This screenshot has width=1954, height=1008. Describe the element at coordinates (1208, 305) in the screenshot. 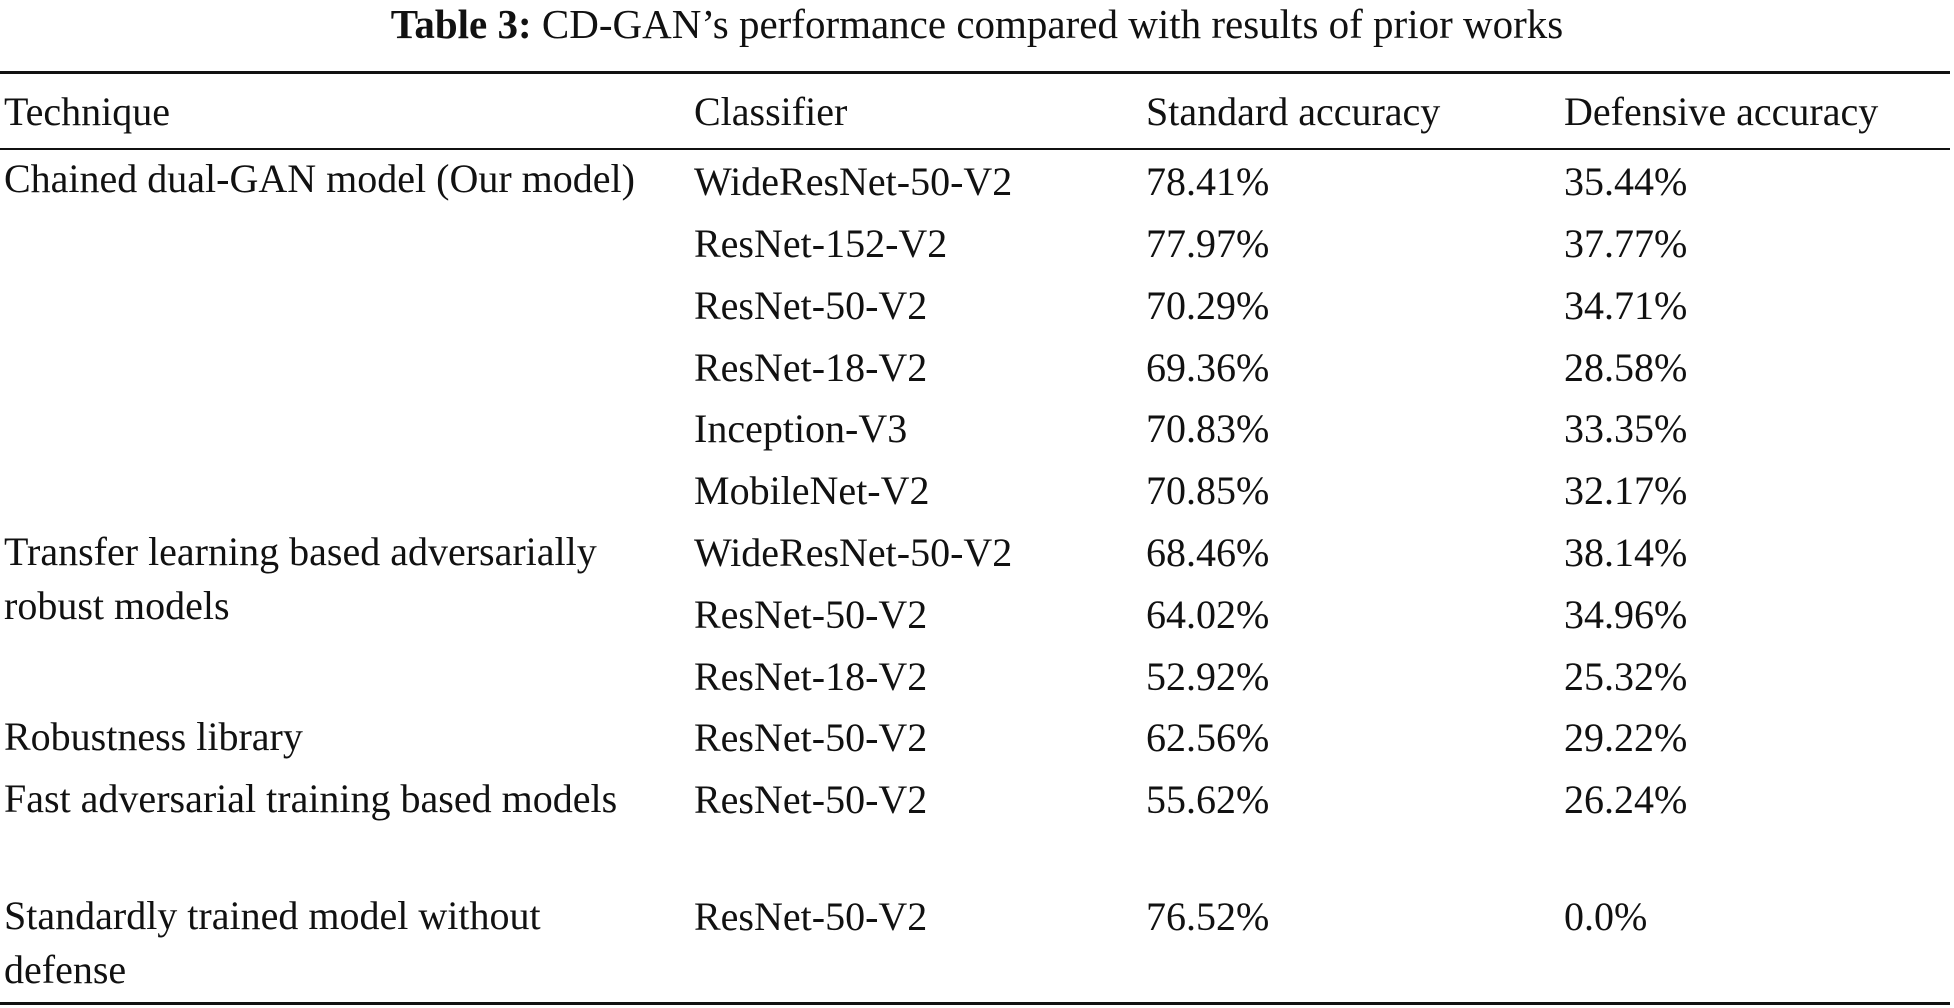

I see `standard-accuracy-cell: 70.29%` at that location.